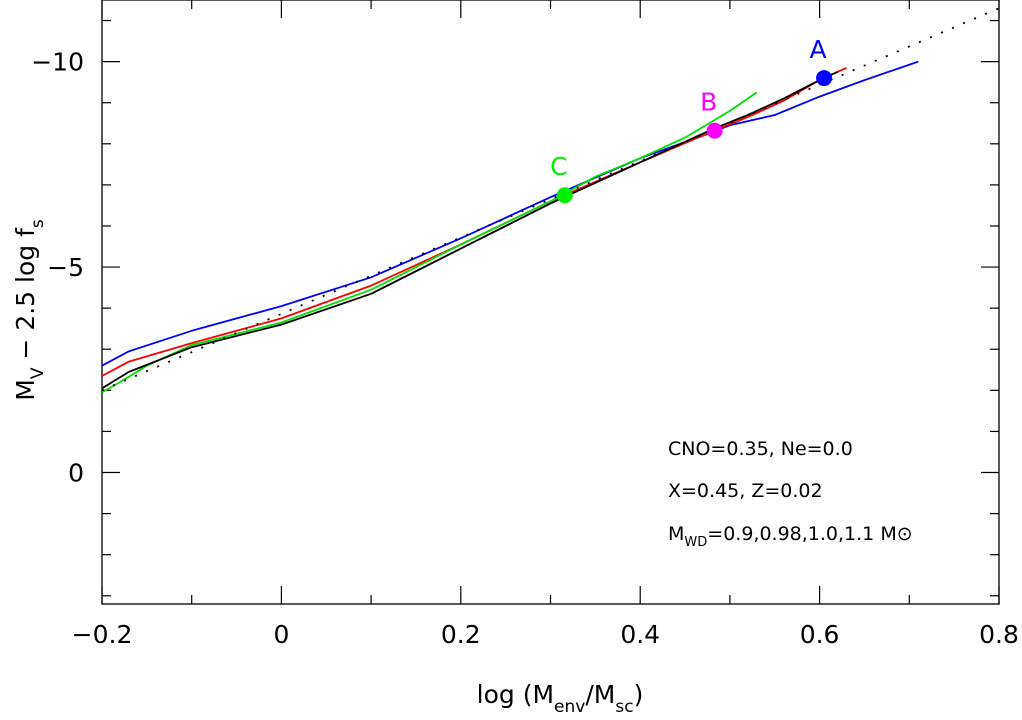 Image resolution: width=1022 pixels, height=720 pixels. I want to click on annotation-wd-masses: MWD=0.9,0.98,1.0,1.1 M⊙, so click(790, 536).